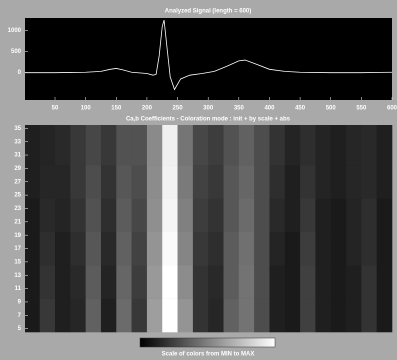  I want to click on x-tick-label: 600, so click(392, 109).